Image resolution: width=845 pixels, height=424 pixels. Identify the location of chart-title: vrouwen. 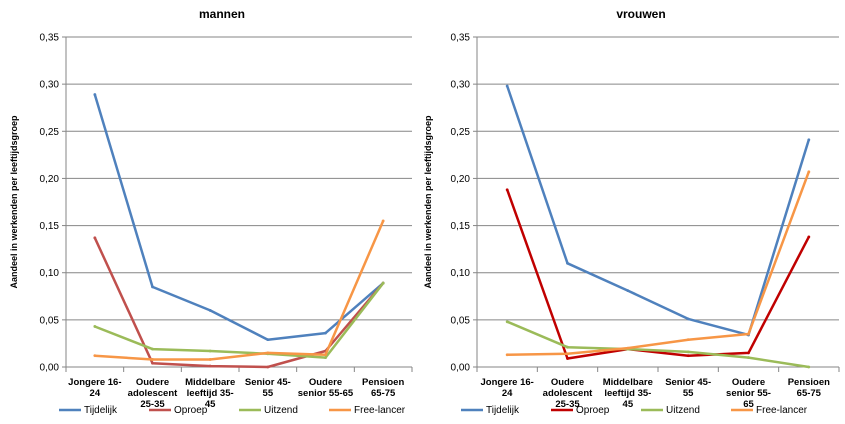
(640, 14).